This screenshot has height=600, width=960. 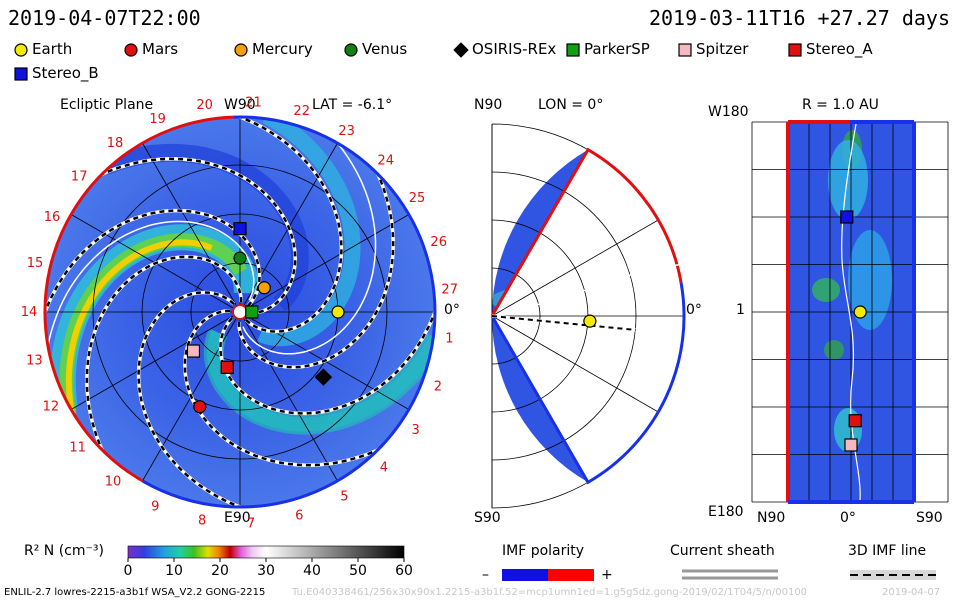 What do you see at coordinates (312, 571) in the screenshot?
I see `colorbar-tick-label: 40` at bounding box center [312, 571].